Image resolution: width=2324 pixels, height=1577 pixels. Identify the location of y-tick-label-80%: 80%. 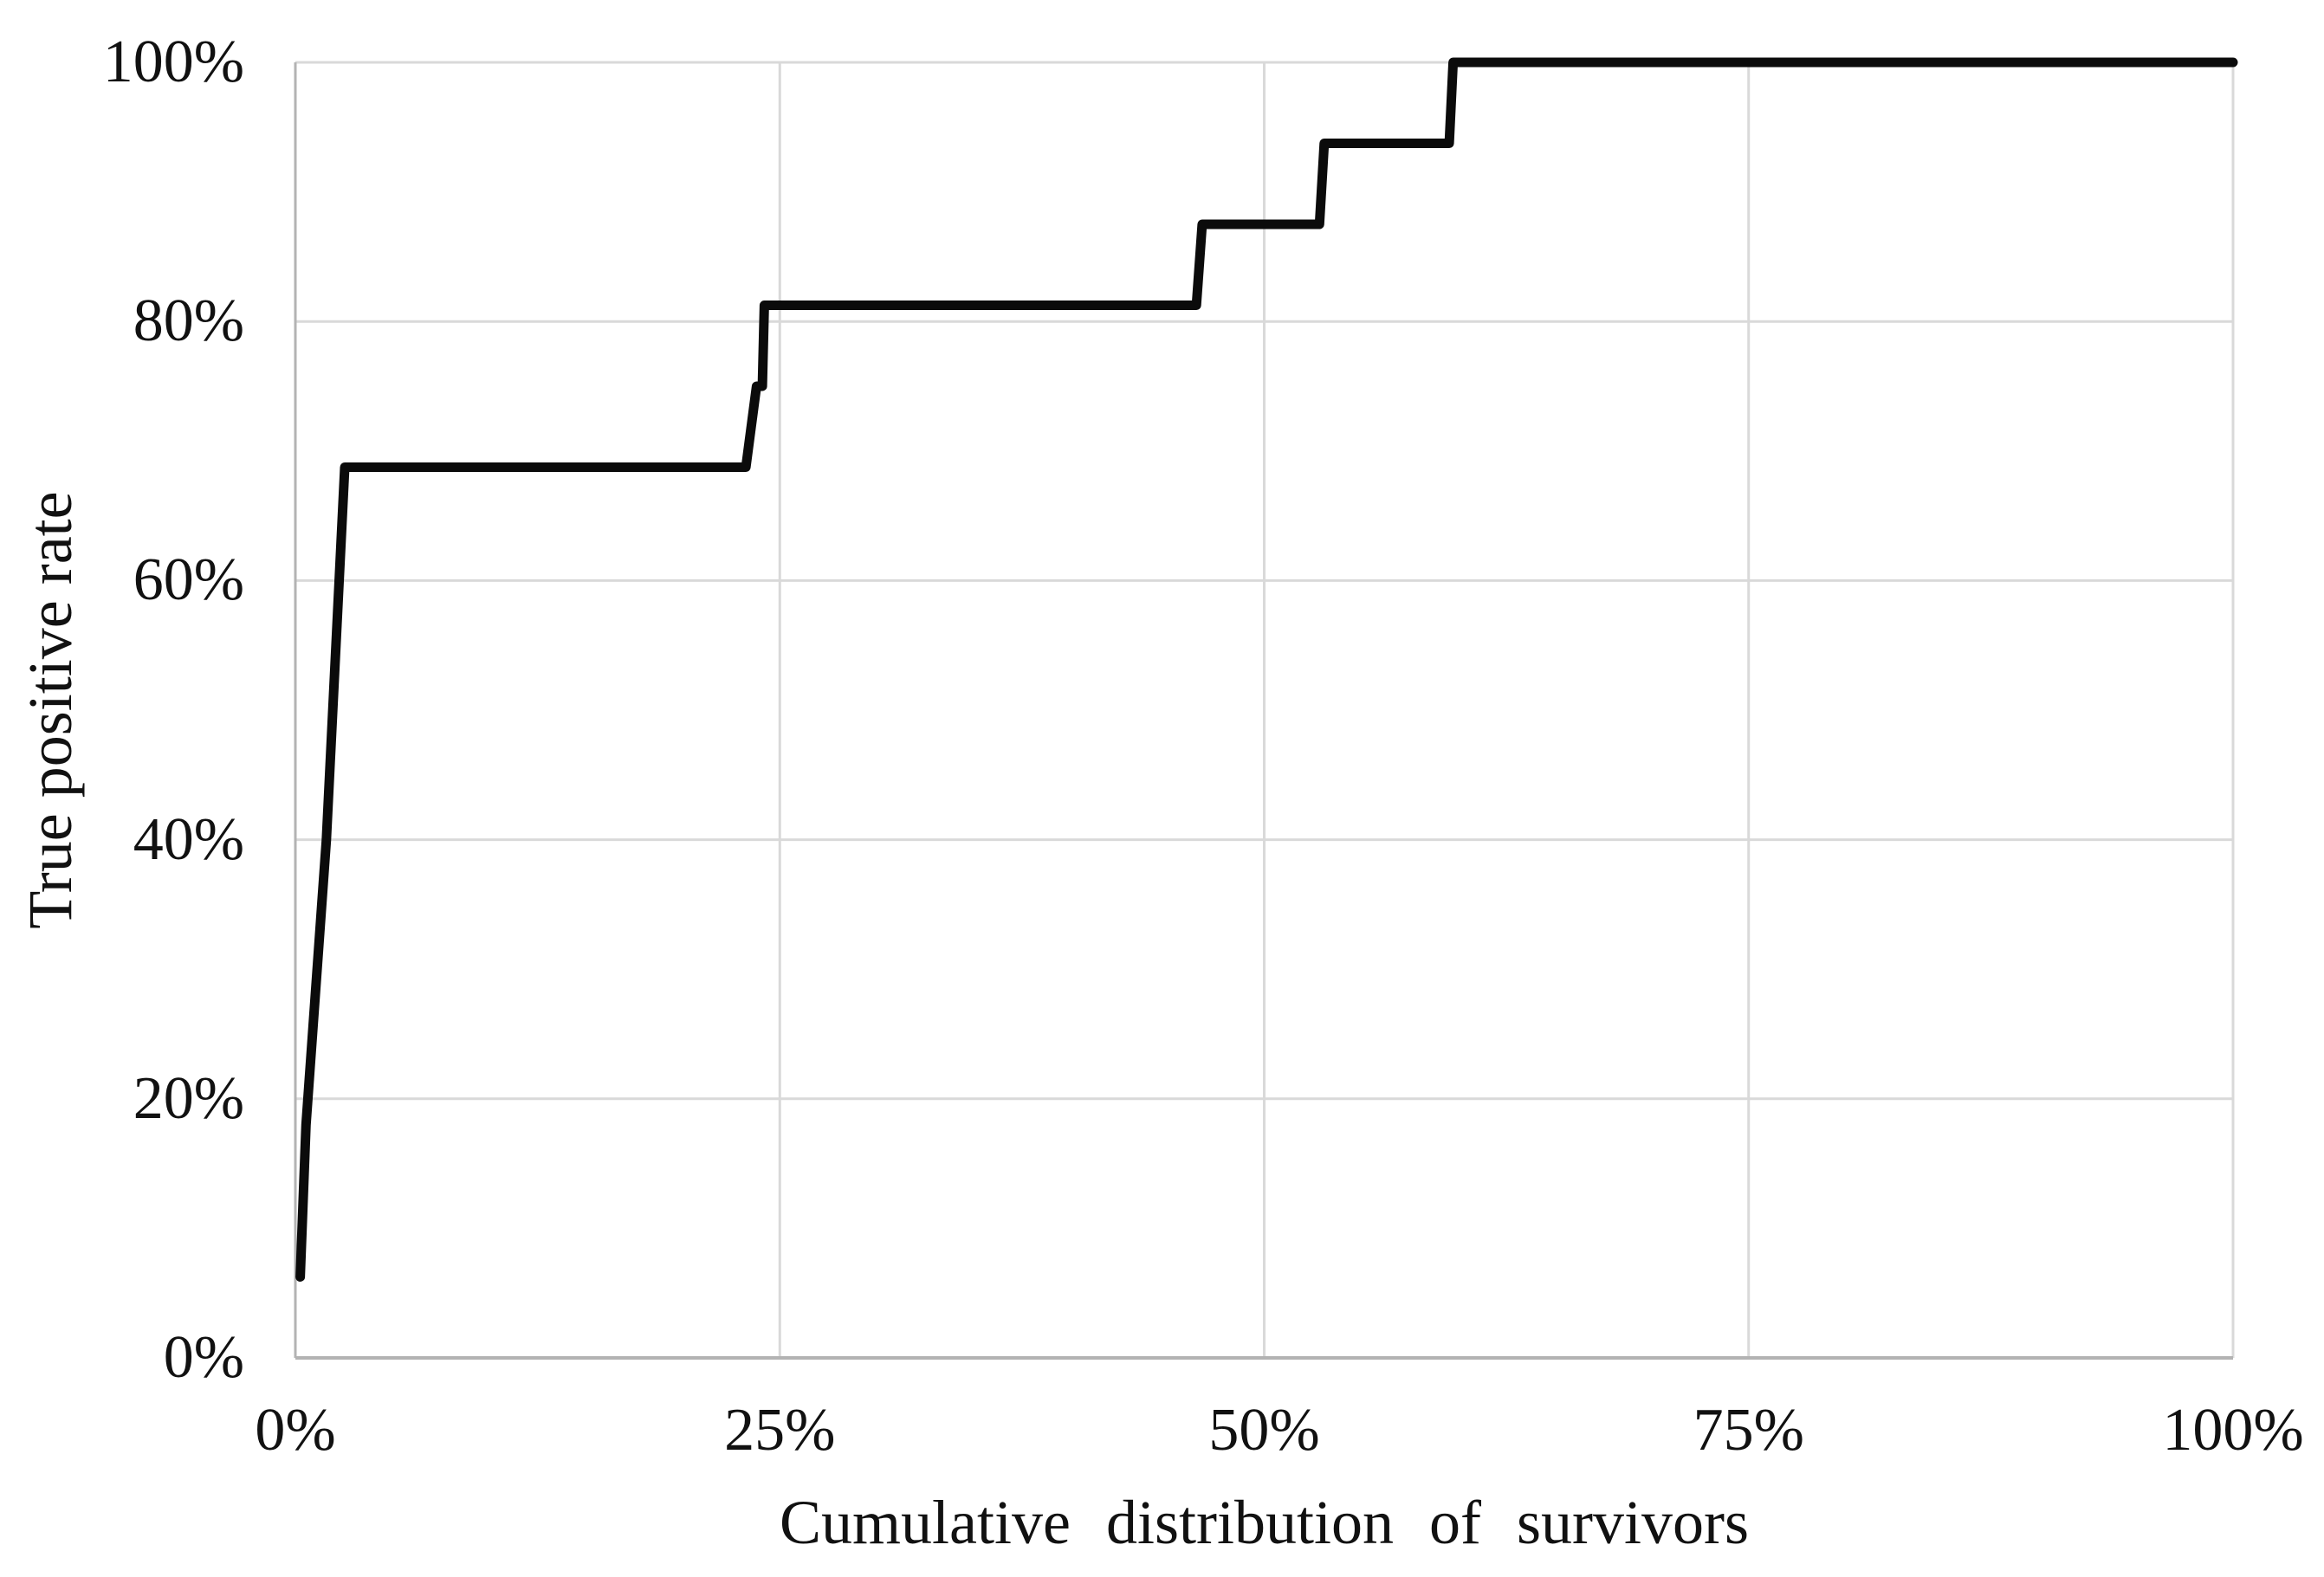
(188, 321).